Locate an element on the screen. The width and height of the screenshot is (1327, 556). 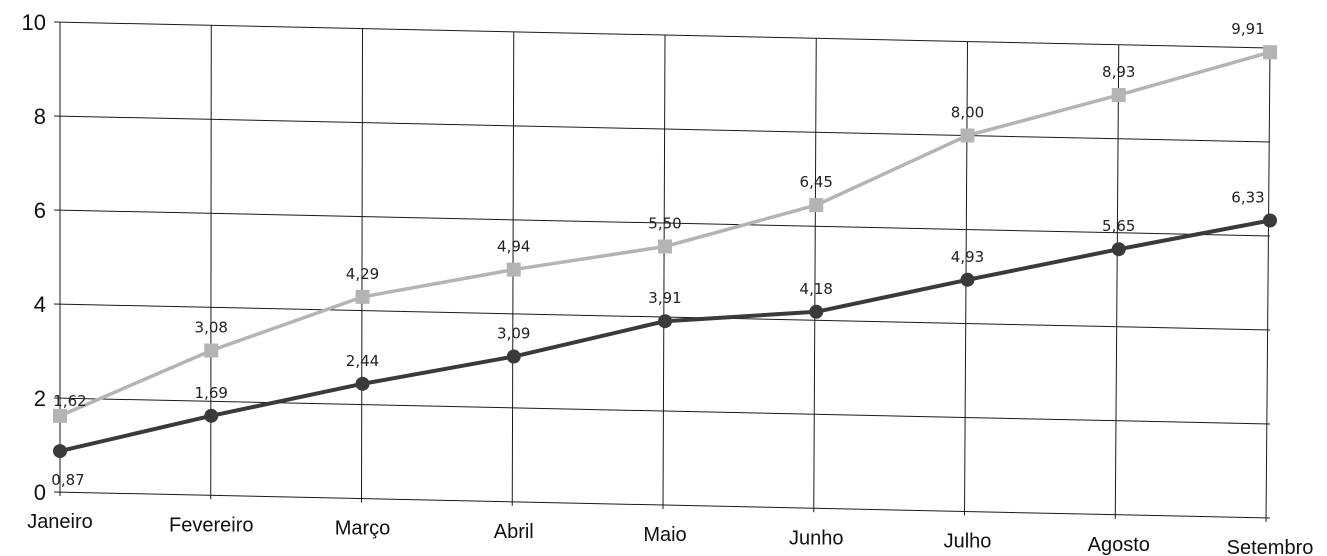
data-label: 3,08 is located at coordinates (211, 327).